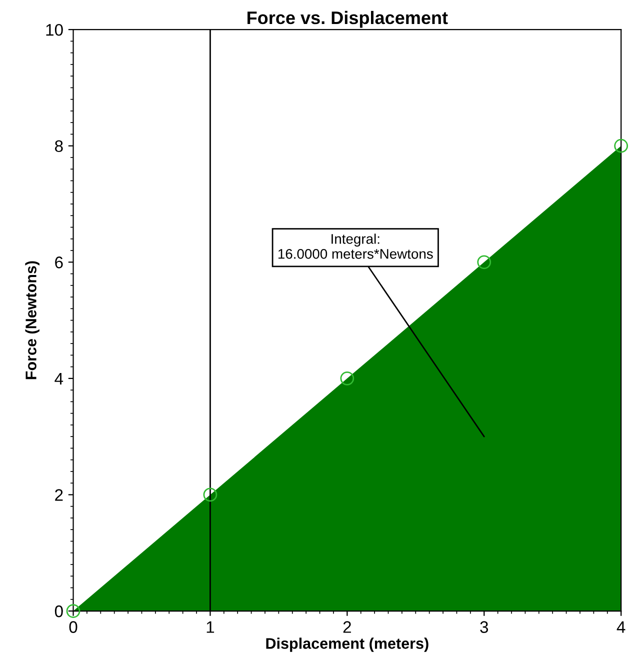  What do you see at coordinates (73, 627) in the screenshot?
I see `x-tick-label: 0` at bounding box center [73, 627].